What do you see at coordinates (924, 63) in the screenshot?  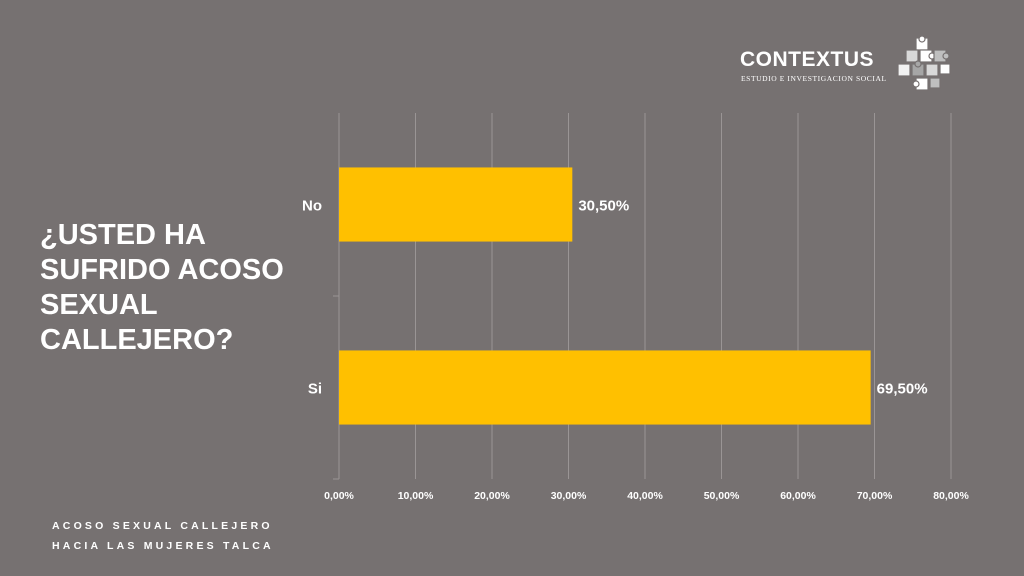 I see `puzzle-icon` at bounding box center [924, 63].